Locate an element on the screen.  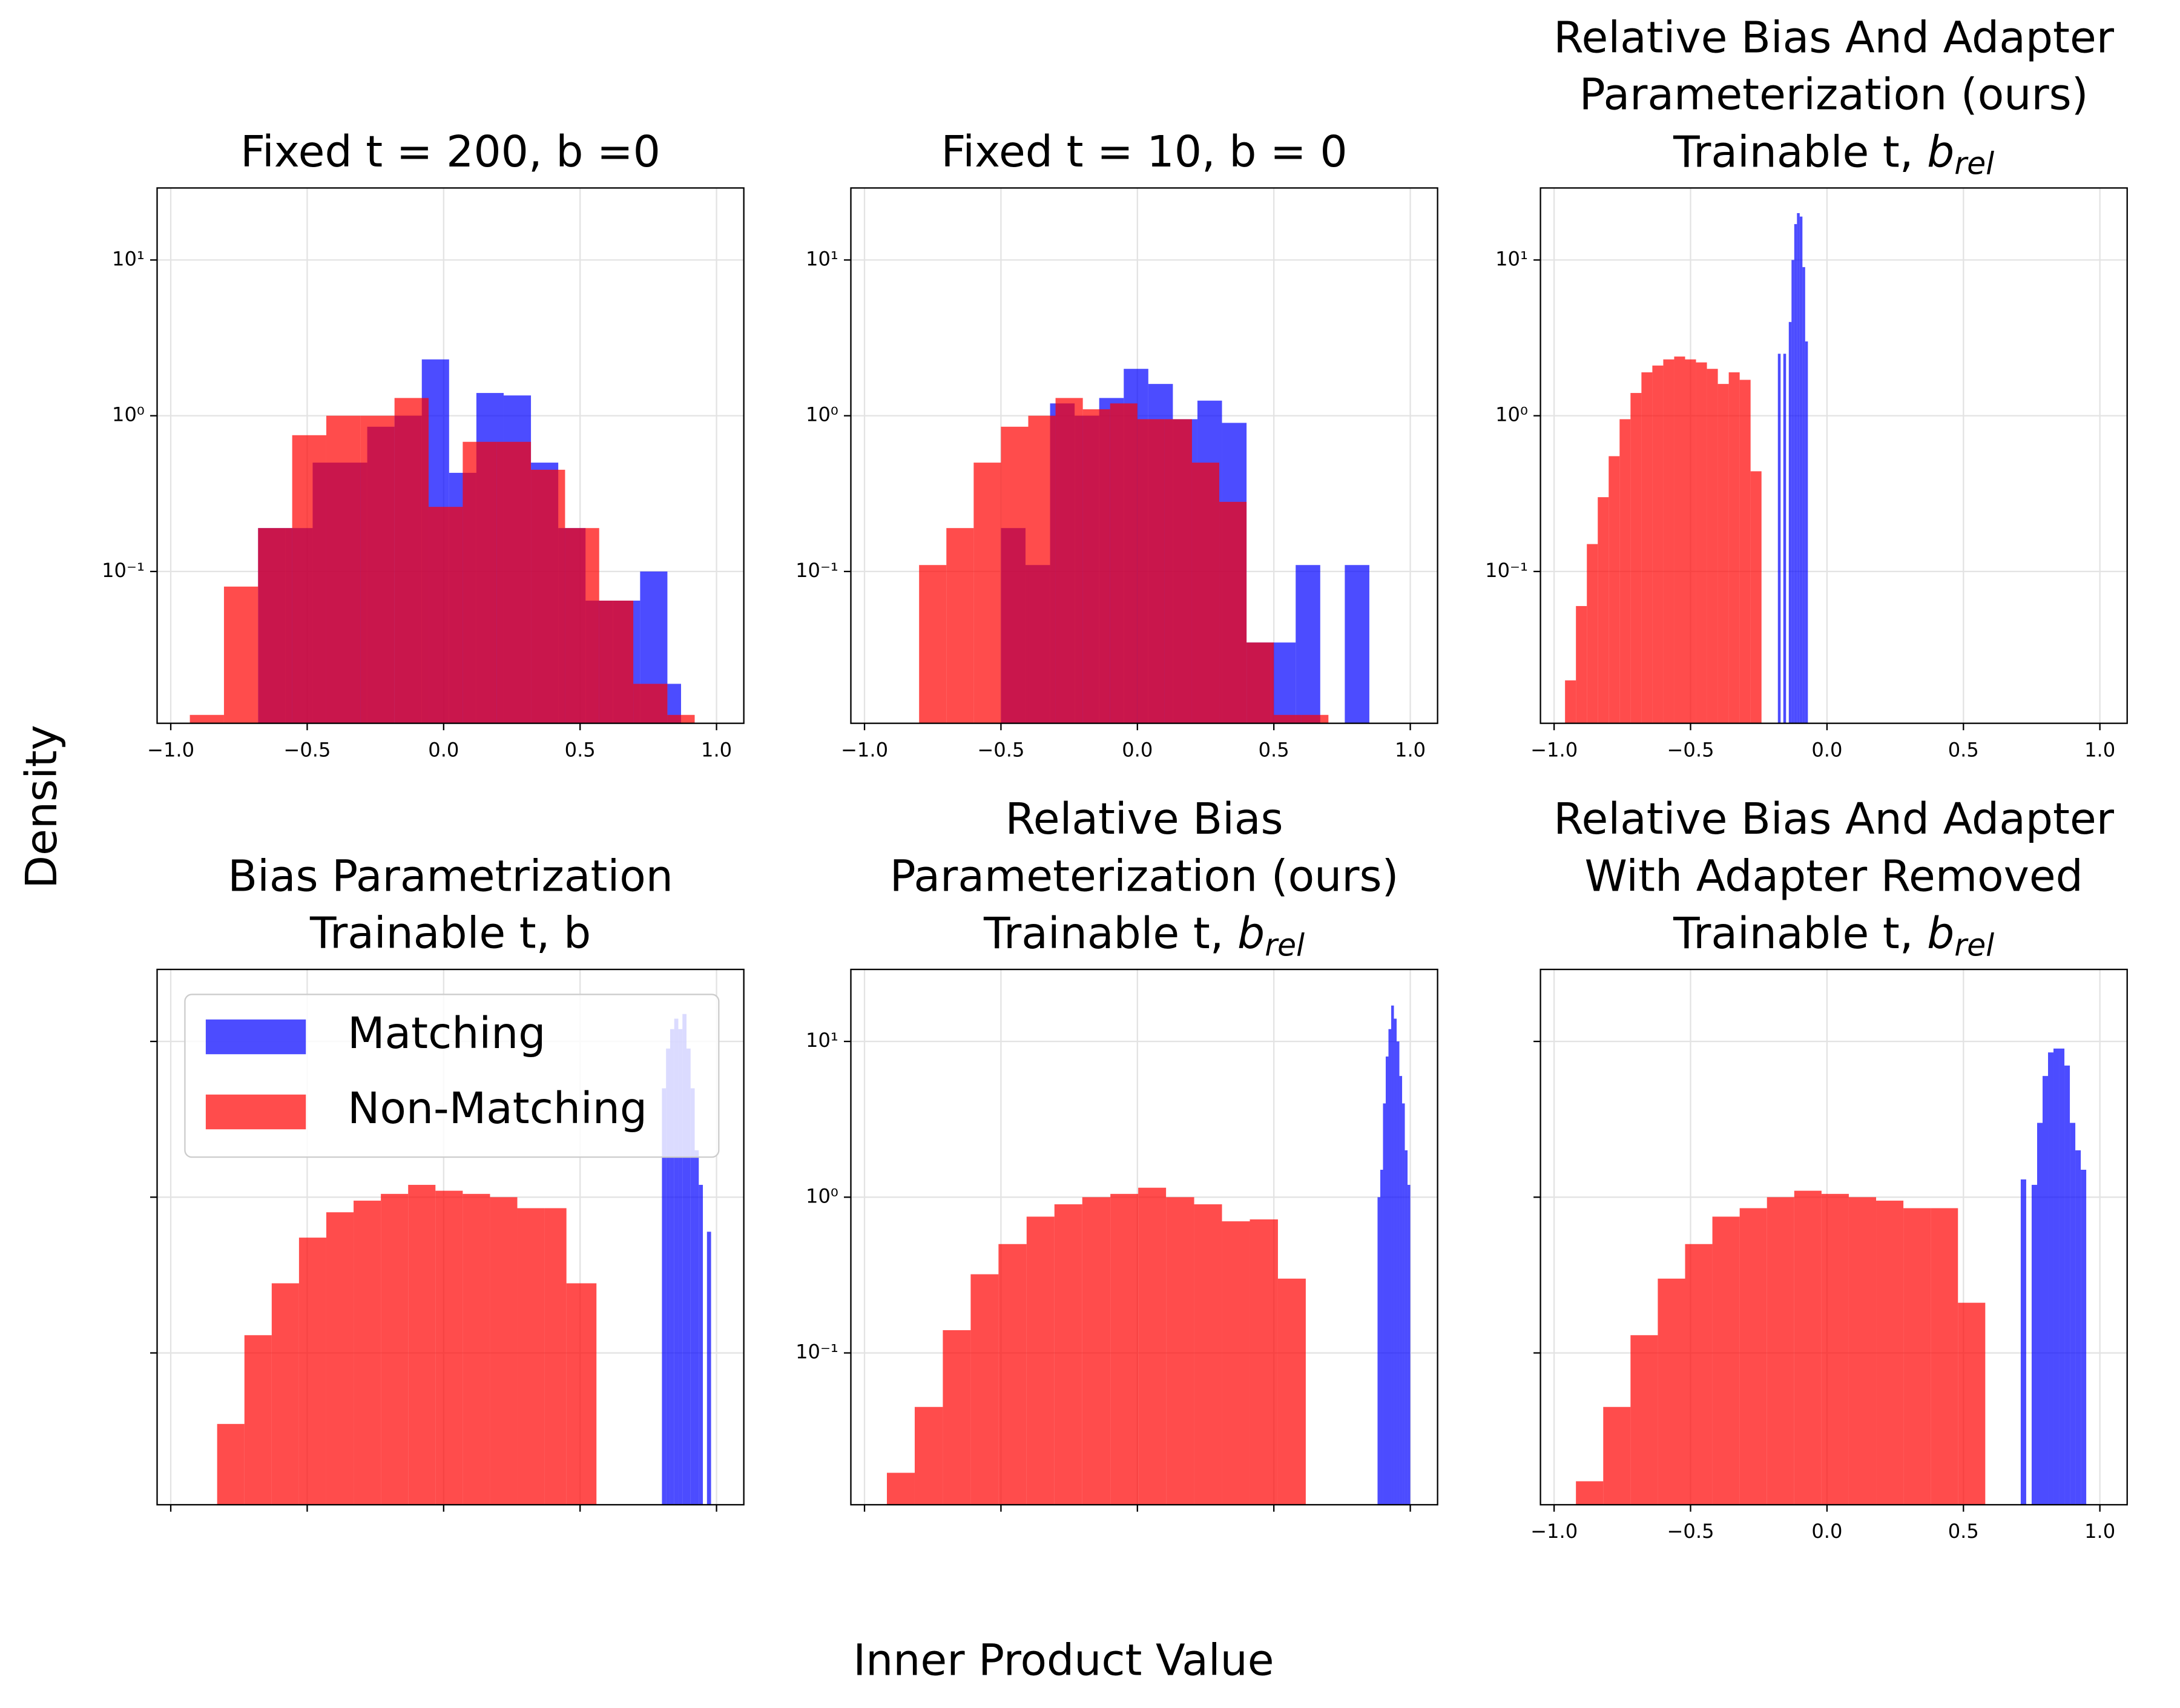
chart-title: Parameterization (ours) is located at coordinates (1144, 876).